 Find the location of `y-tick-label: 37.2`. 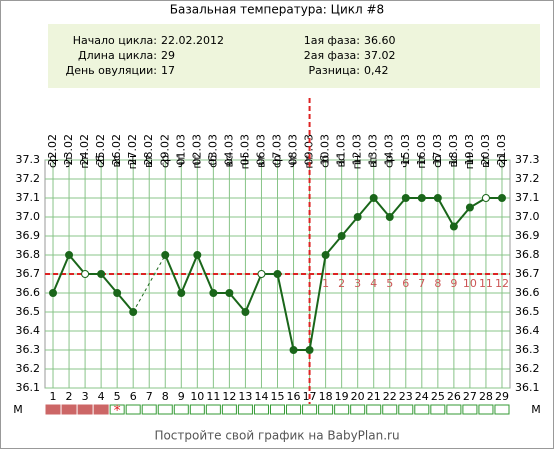

y-tick-label: 37.2 is located at coordinates (28, 178).